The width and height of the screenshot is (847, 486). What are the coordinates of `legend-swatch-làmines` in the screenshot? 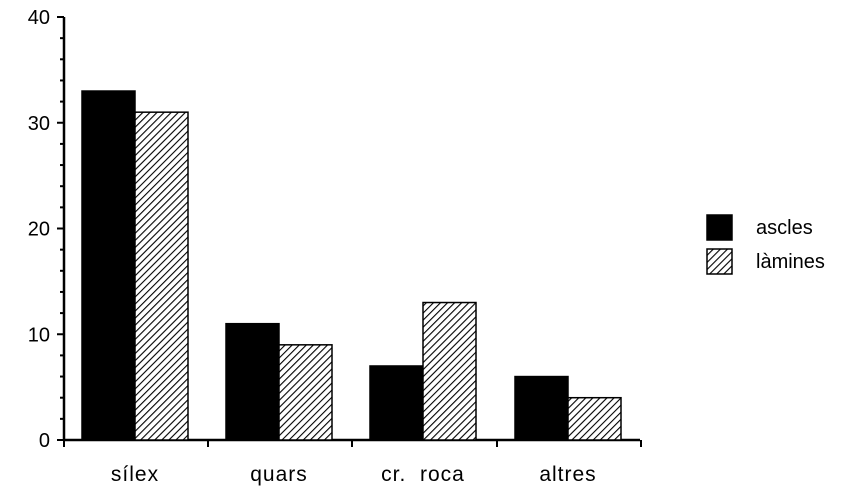 It's located at (719, 261).